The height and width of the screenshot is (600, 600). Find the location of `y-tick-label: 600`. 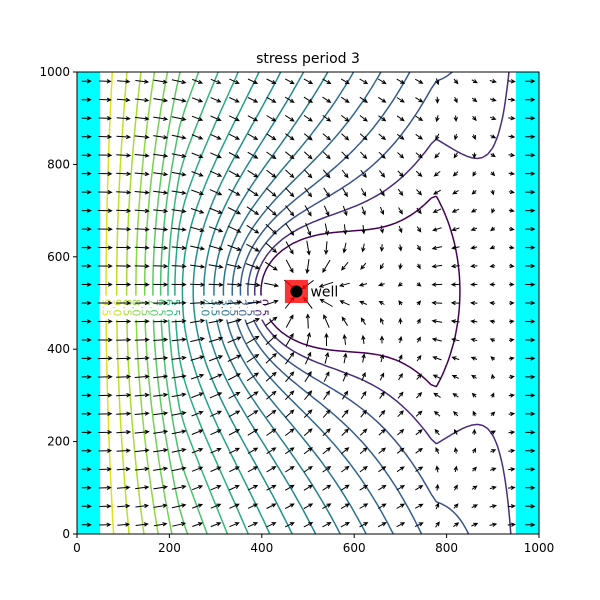

y-tick-label: 600 is located at coordinates (58, 257).